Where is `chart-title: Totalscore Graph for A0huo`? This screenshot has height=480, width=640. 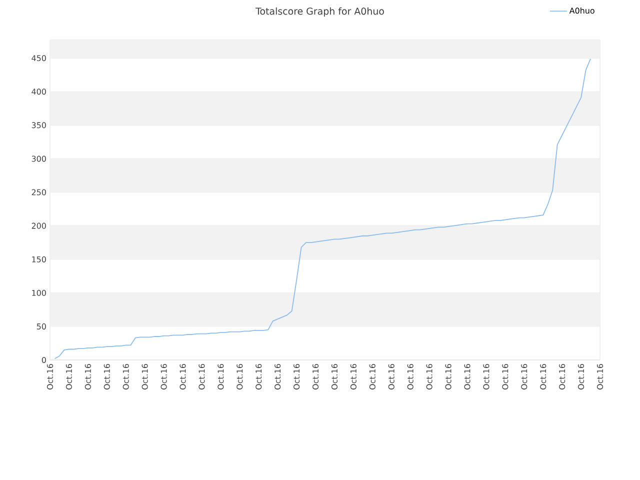
chart-title: Totalscore Graph for A0huo is located at coordinates (320, 12).